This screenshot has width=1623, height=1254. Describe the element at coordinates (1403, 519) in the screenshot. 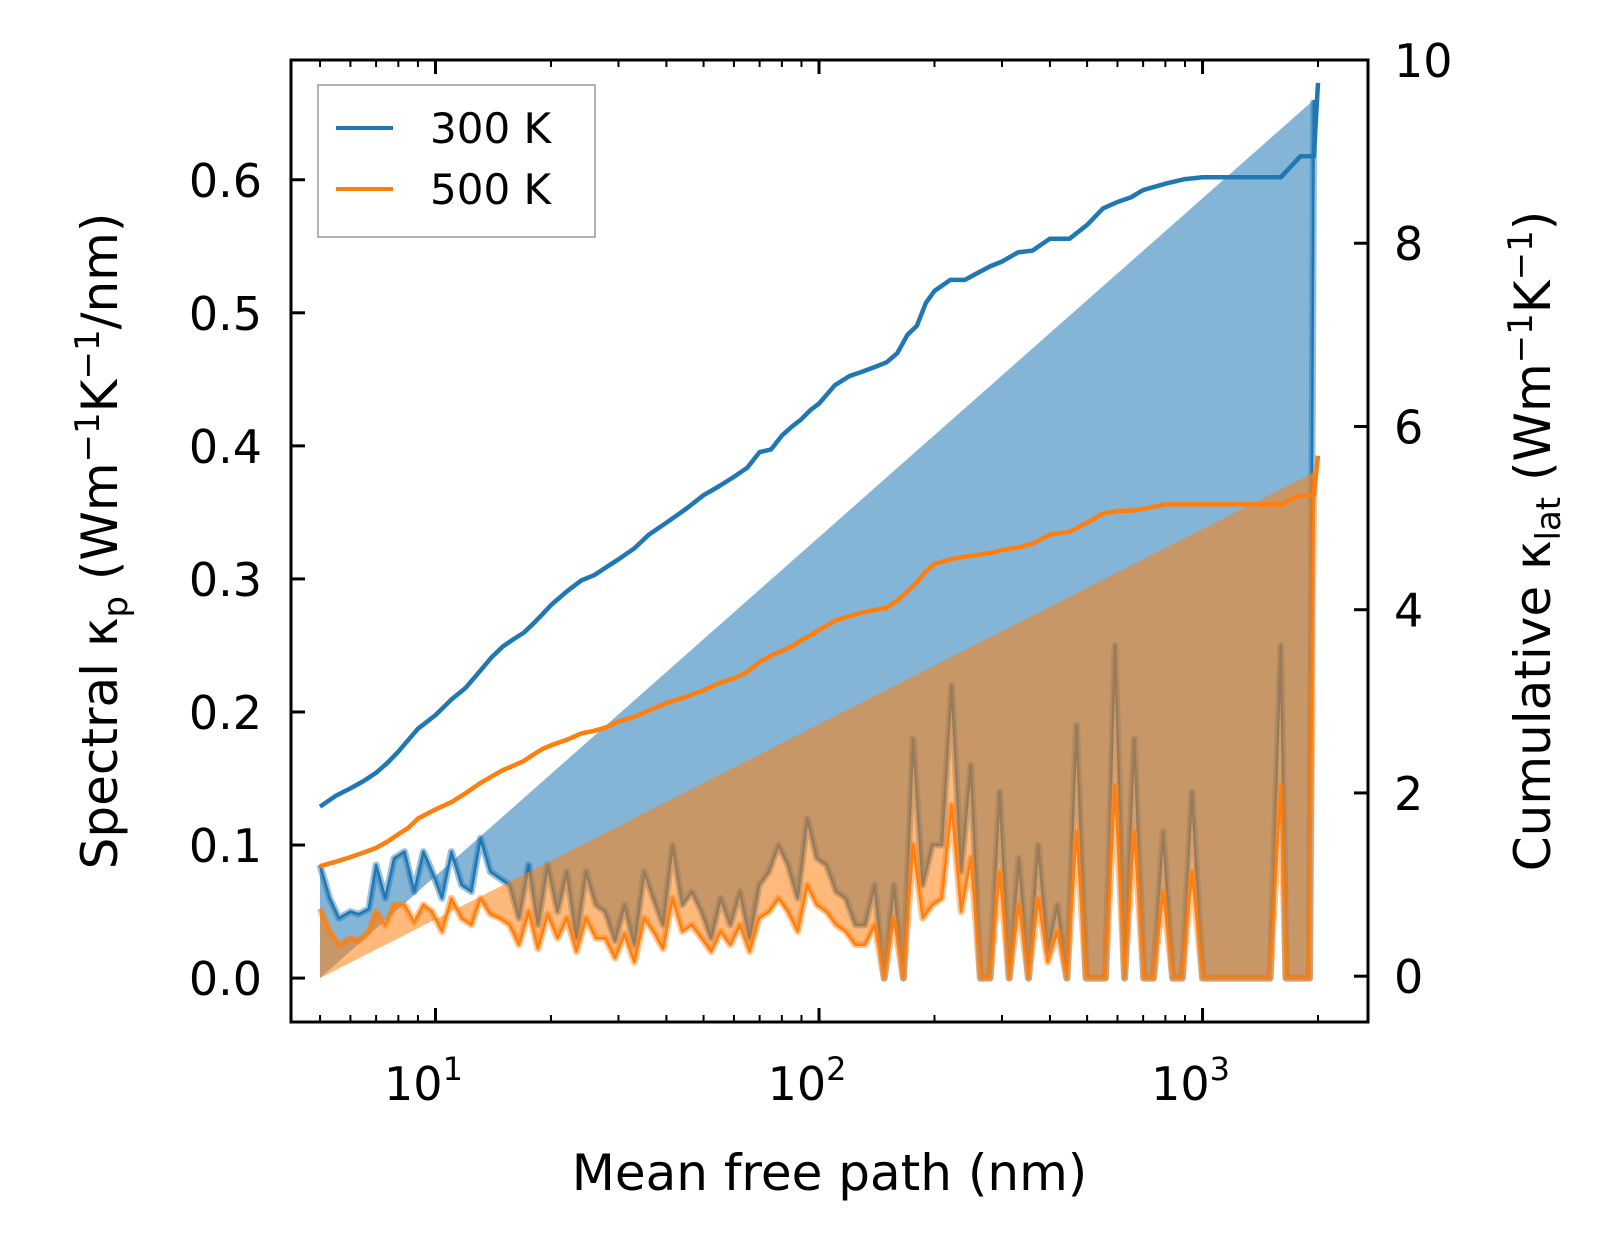

I see `right-axis-ticks: 0 2 4 6 8 10` at that location.